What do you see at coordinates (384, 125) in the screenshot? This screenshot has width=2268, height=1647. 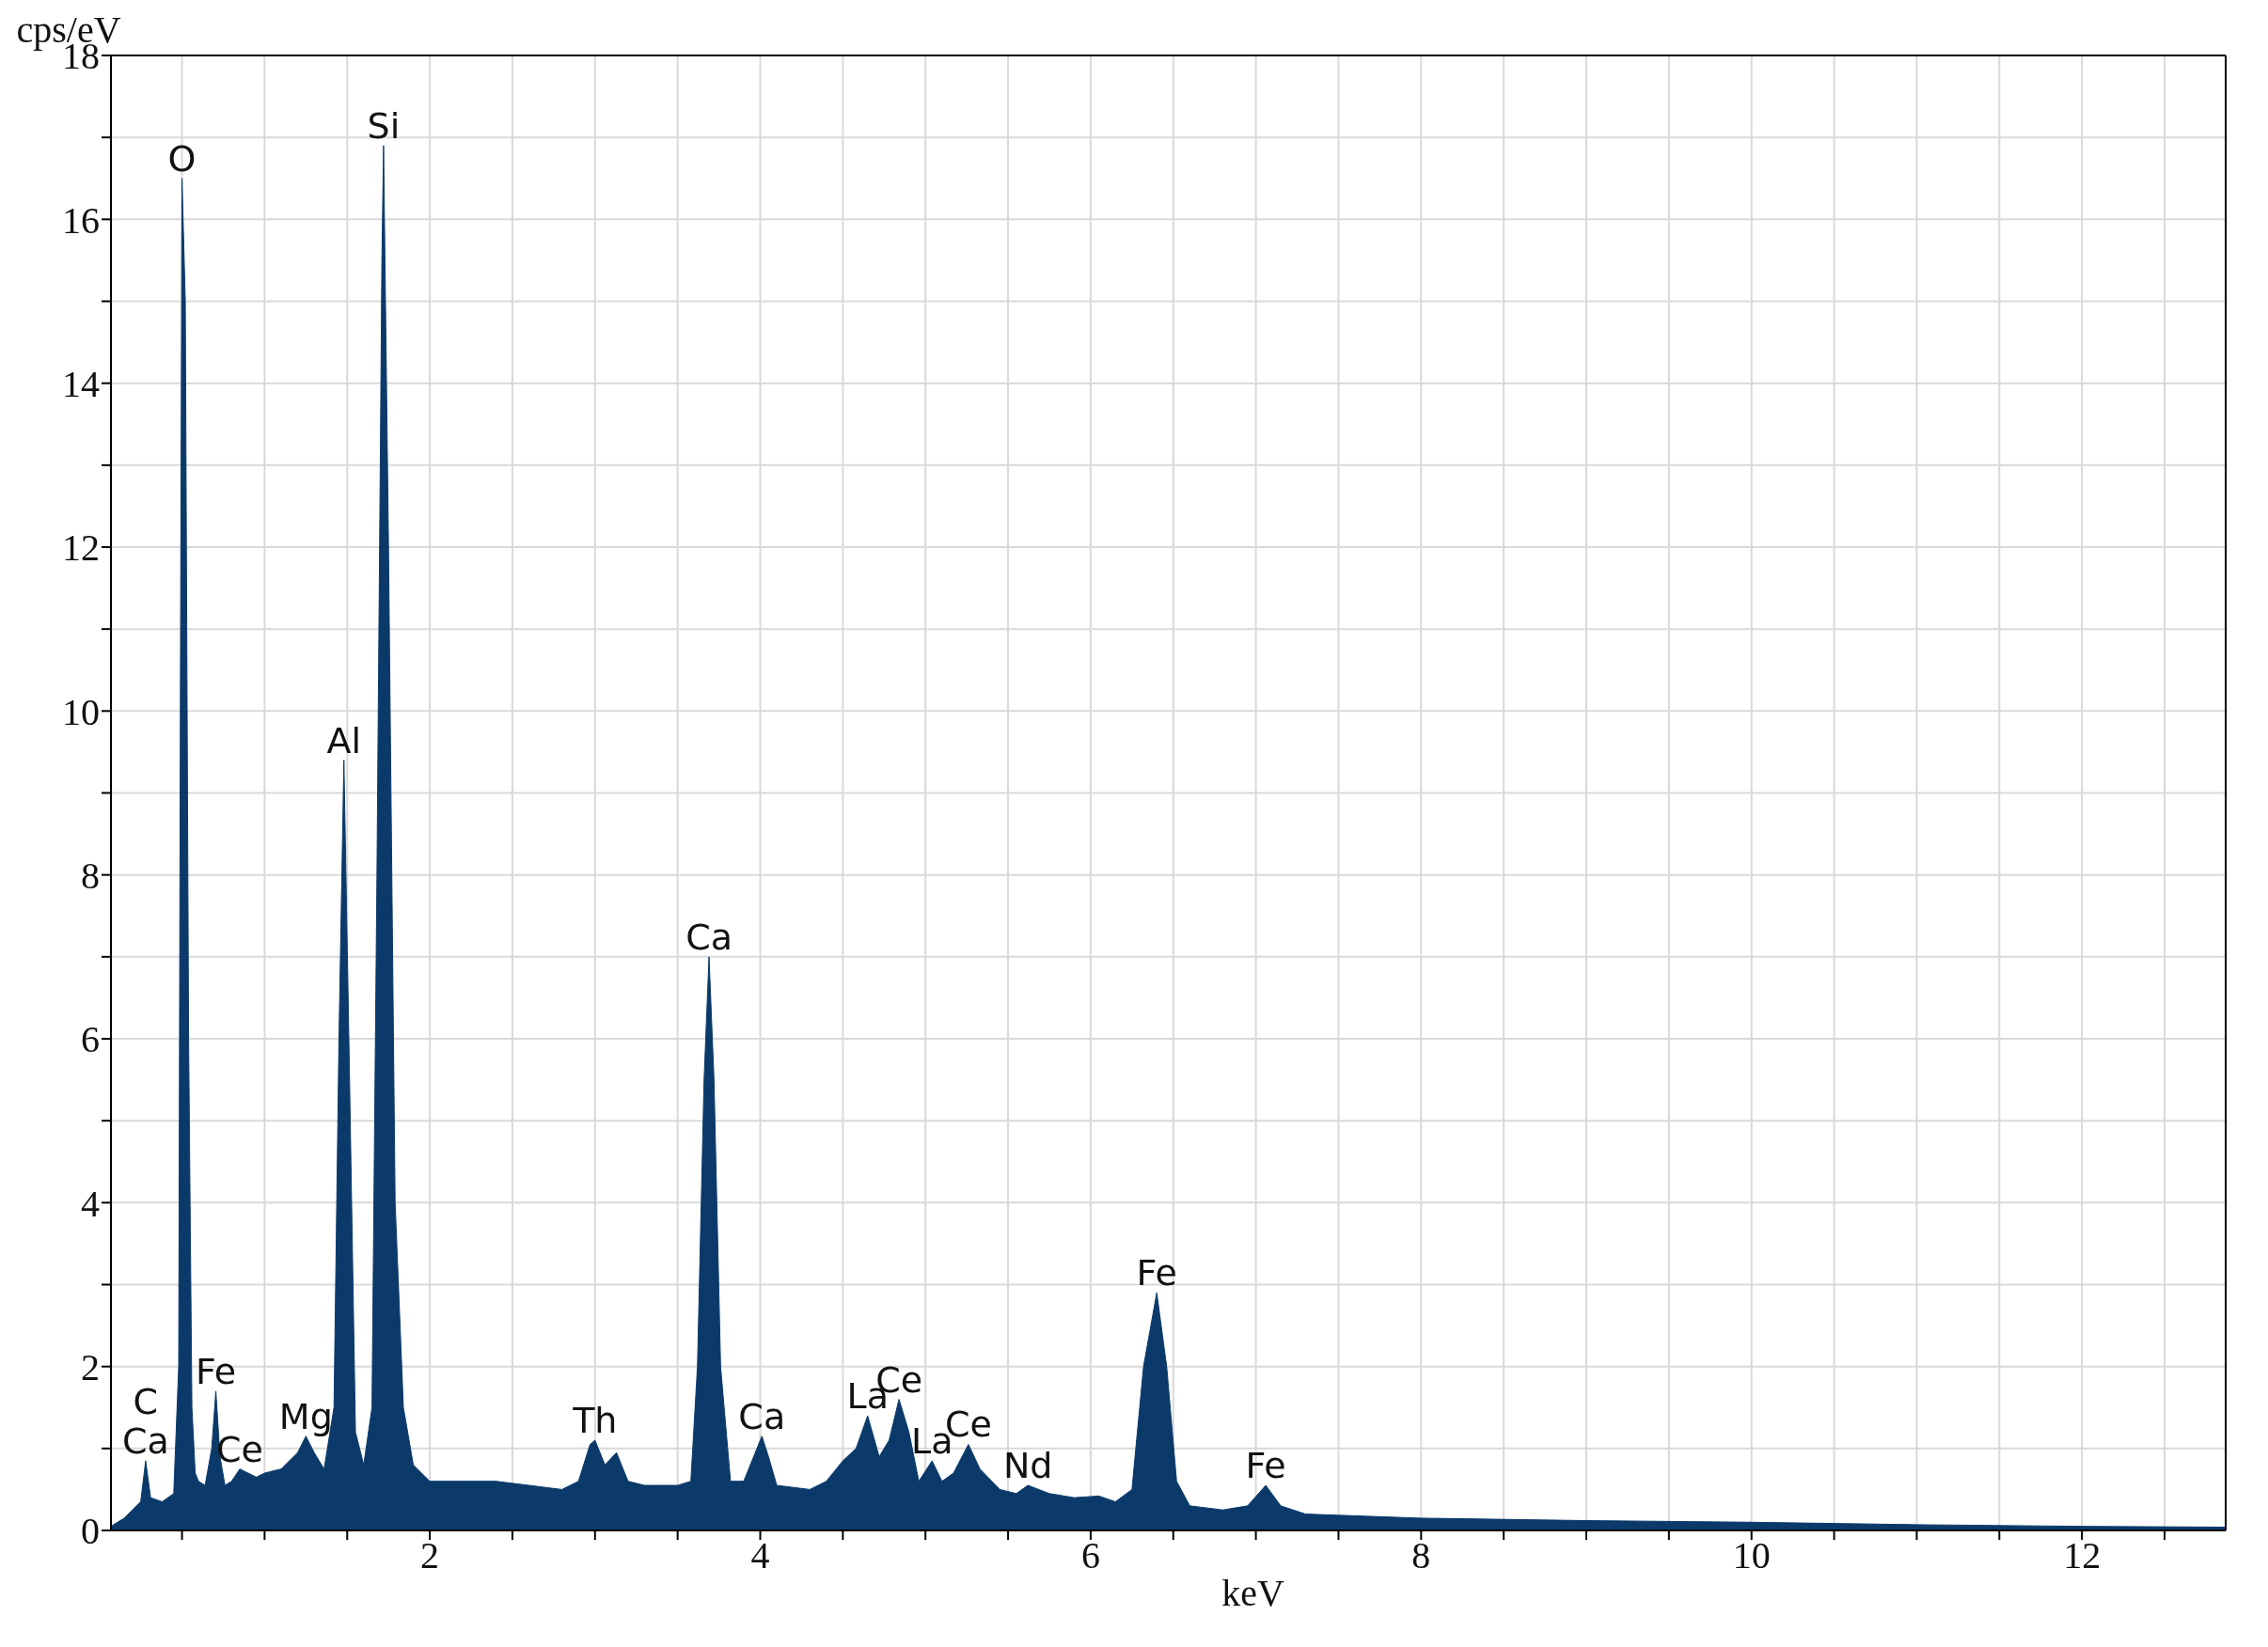 I see `annotation: Si` at bounding box center [384, 125].